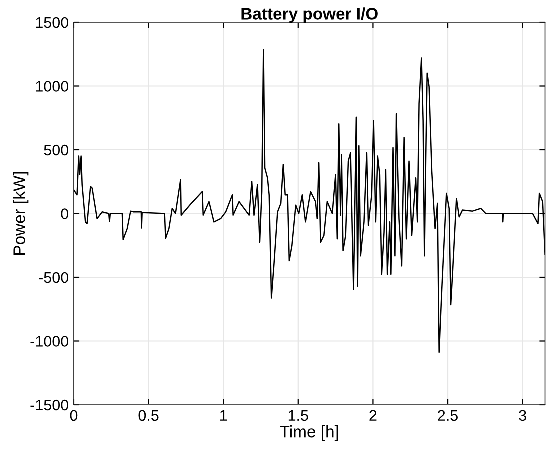 Image resolution: width=548 pixels, height=450 pixels. I want to click on x-tick-label: 2, so click(373, 415).